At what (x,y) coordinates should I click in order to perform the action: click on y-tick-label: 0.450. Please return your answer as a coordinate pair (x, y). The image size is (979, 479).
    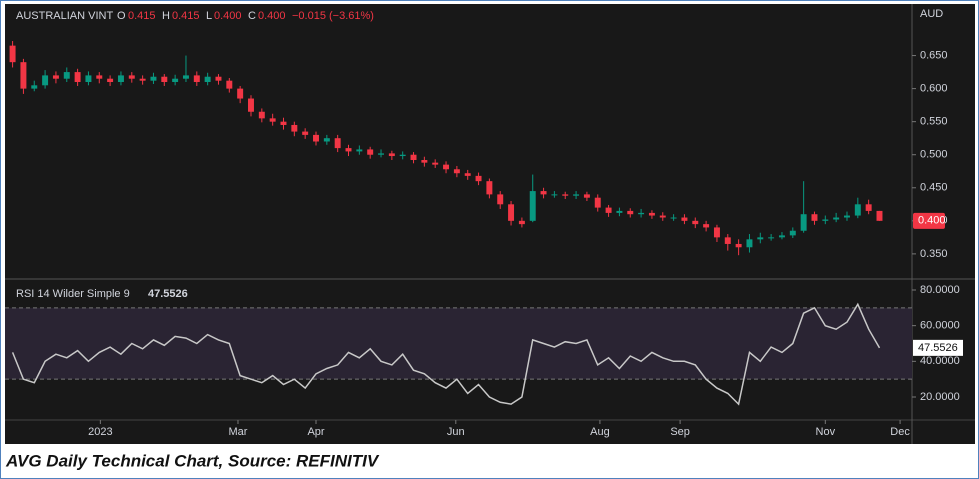
    Looking at the image, I should click on (934, 188).